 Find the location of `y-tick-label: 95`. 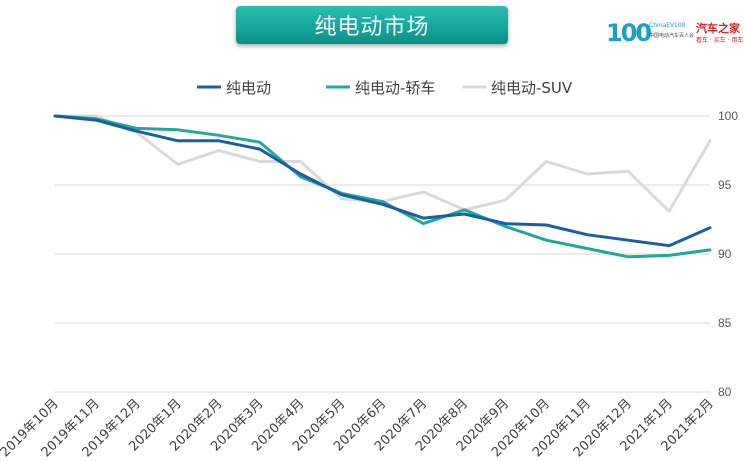

y-tick-label: 95 is located at coordinates (725, 185).